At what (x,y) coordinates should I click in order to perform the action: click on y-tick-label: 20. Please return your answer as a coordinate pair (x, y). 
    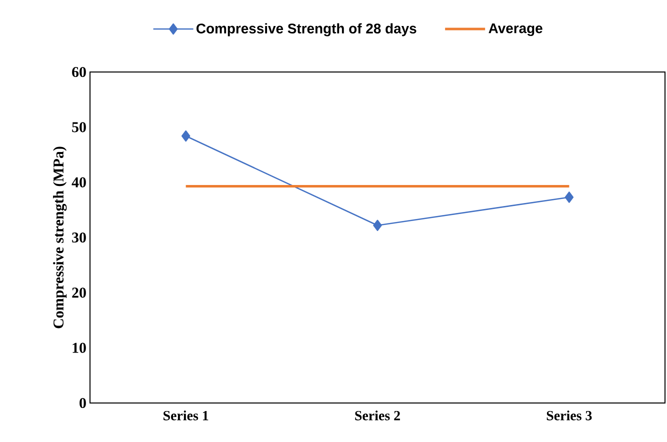
    Looking at the image, I should click on (79, 293).